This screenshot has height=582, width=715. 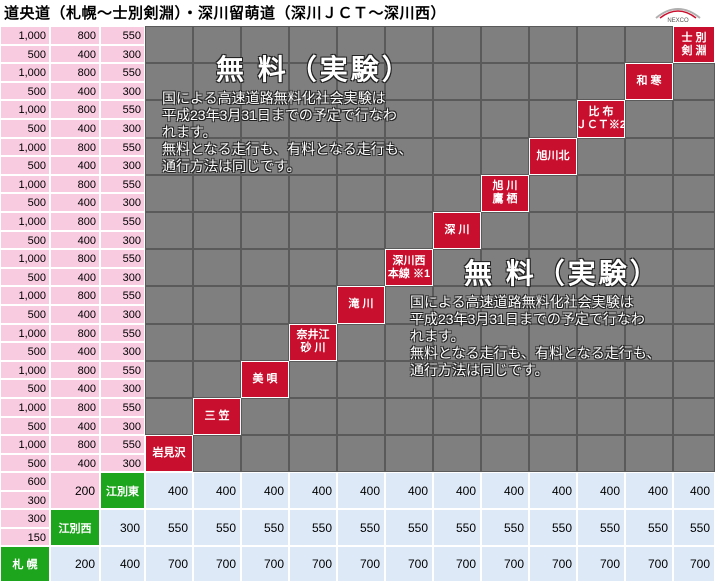 I want to click on fare-cell: 200, so click(x=75, y=491).